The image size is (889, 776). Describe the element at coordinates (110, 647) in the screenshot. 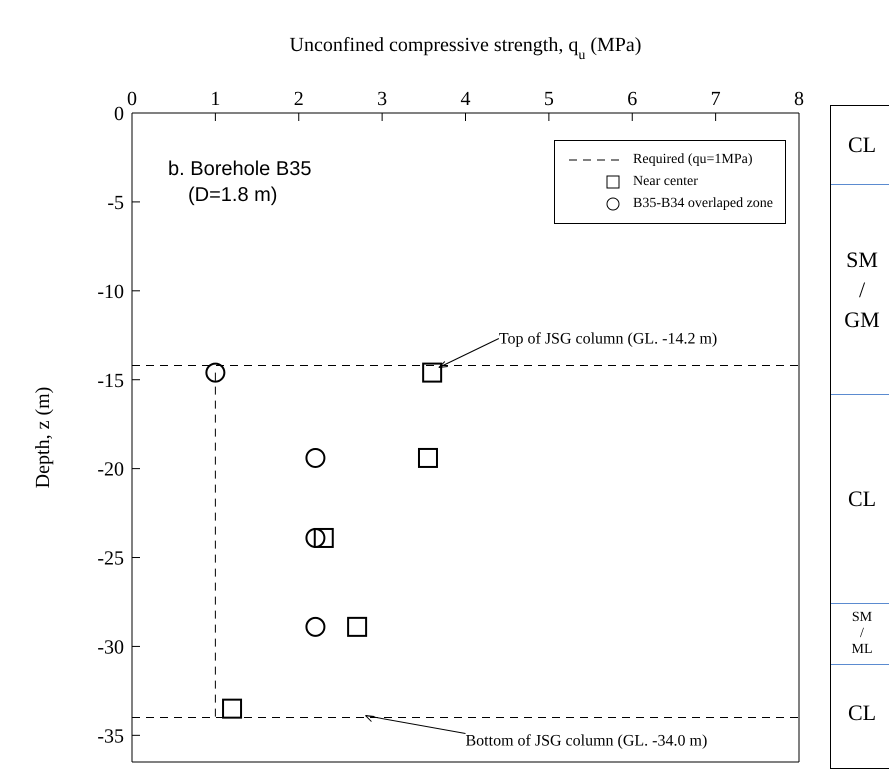

I see `y-tick-label: -30` at that location.